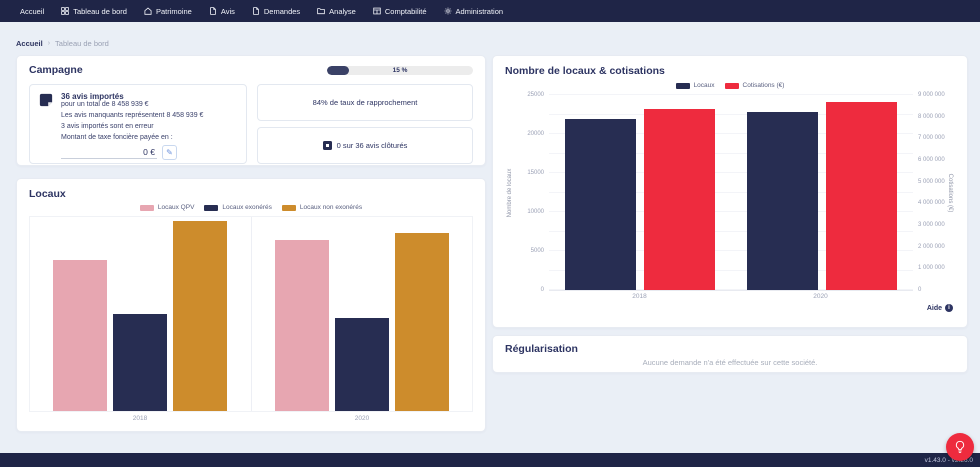  Describe the element at coordinates (276, 11) in the screenshot. I see `nav-item-demandes: Demandes` at that location.